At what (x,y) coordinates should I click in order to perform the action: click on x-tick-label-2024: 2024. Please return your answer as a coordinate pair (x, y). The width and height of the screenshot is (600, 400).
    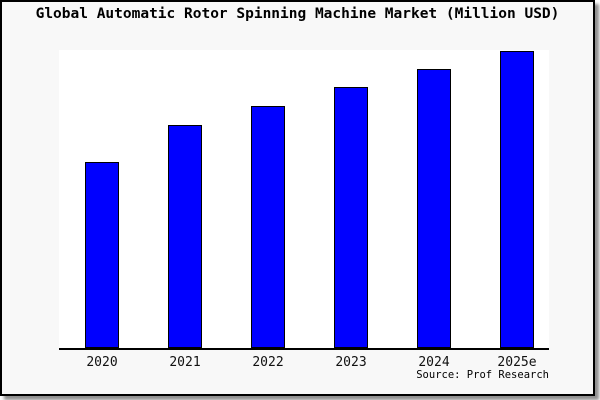
    Looking at the image, I should click on (434, 362).